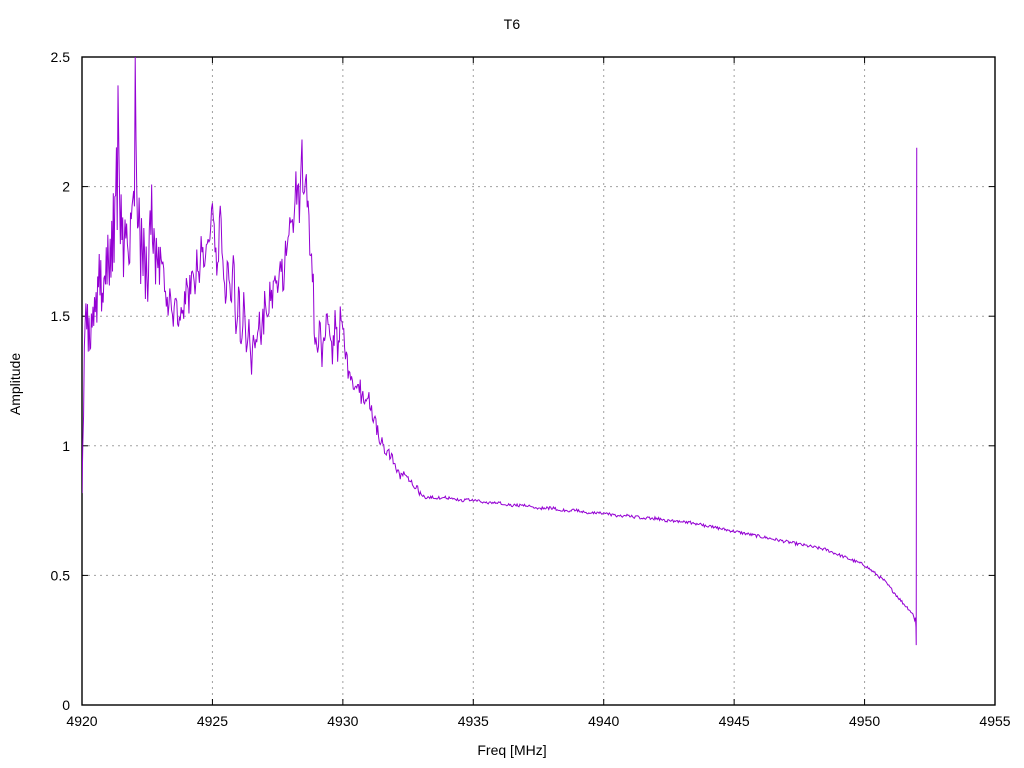 The height and width of the screenshot is (768, 1024). I want to click on x-tick-label: 4930, so click(342, 721).